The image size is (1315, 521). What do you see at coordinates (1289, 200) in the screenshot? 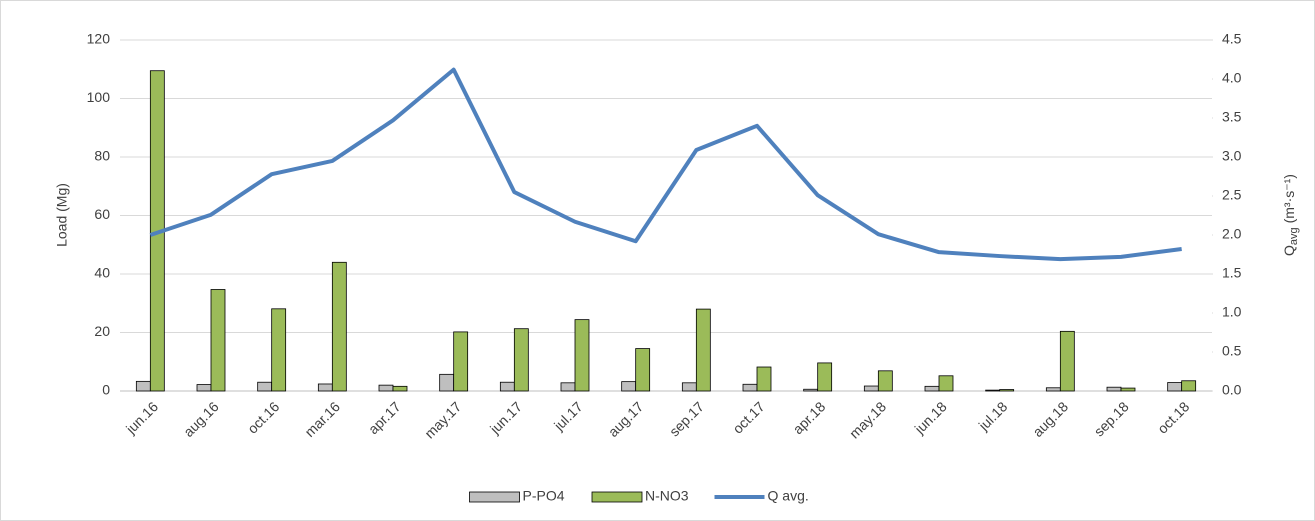
I see `y2-label-unit: (m³·s⁻¹)` at bounding box center [1289, 200].